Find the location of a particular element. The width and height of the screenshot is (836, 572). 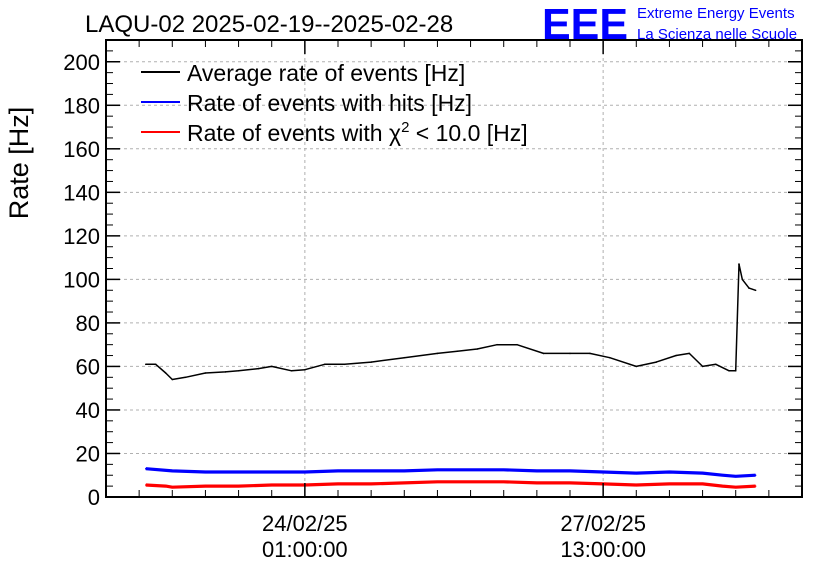

x-tick-label-date: 24/02/25 is located at coordinates (305, 523).